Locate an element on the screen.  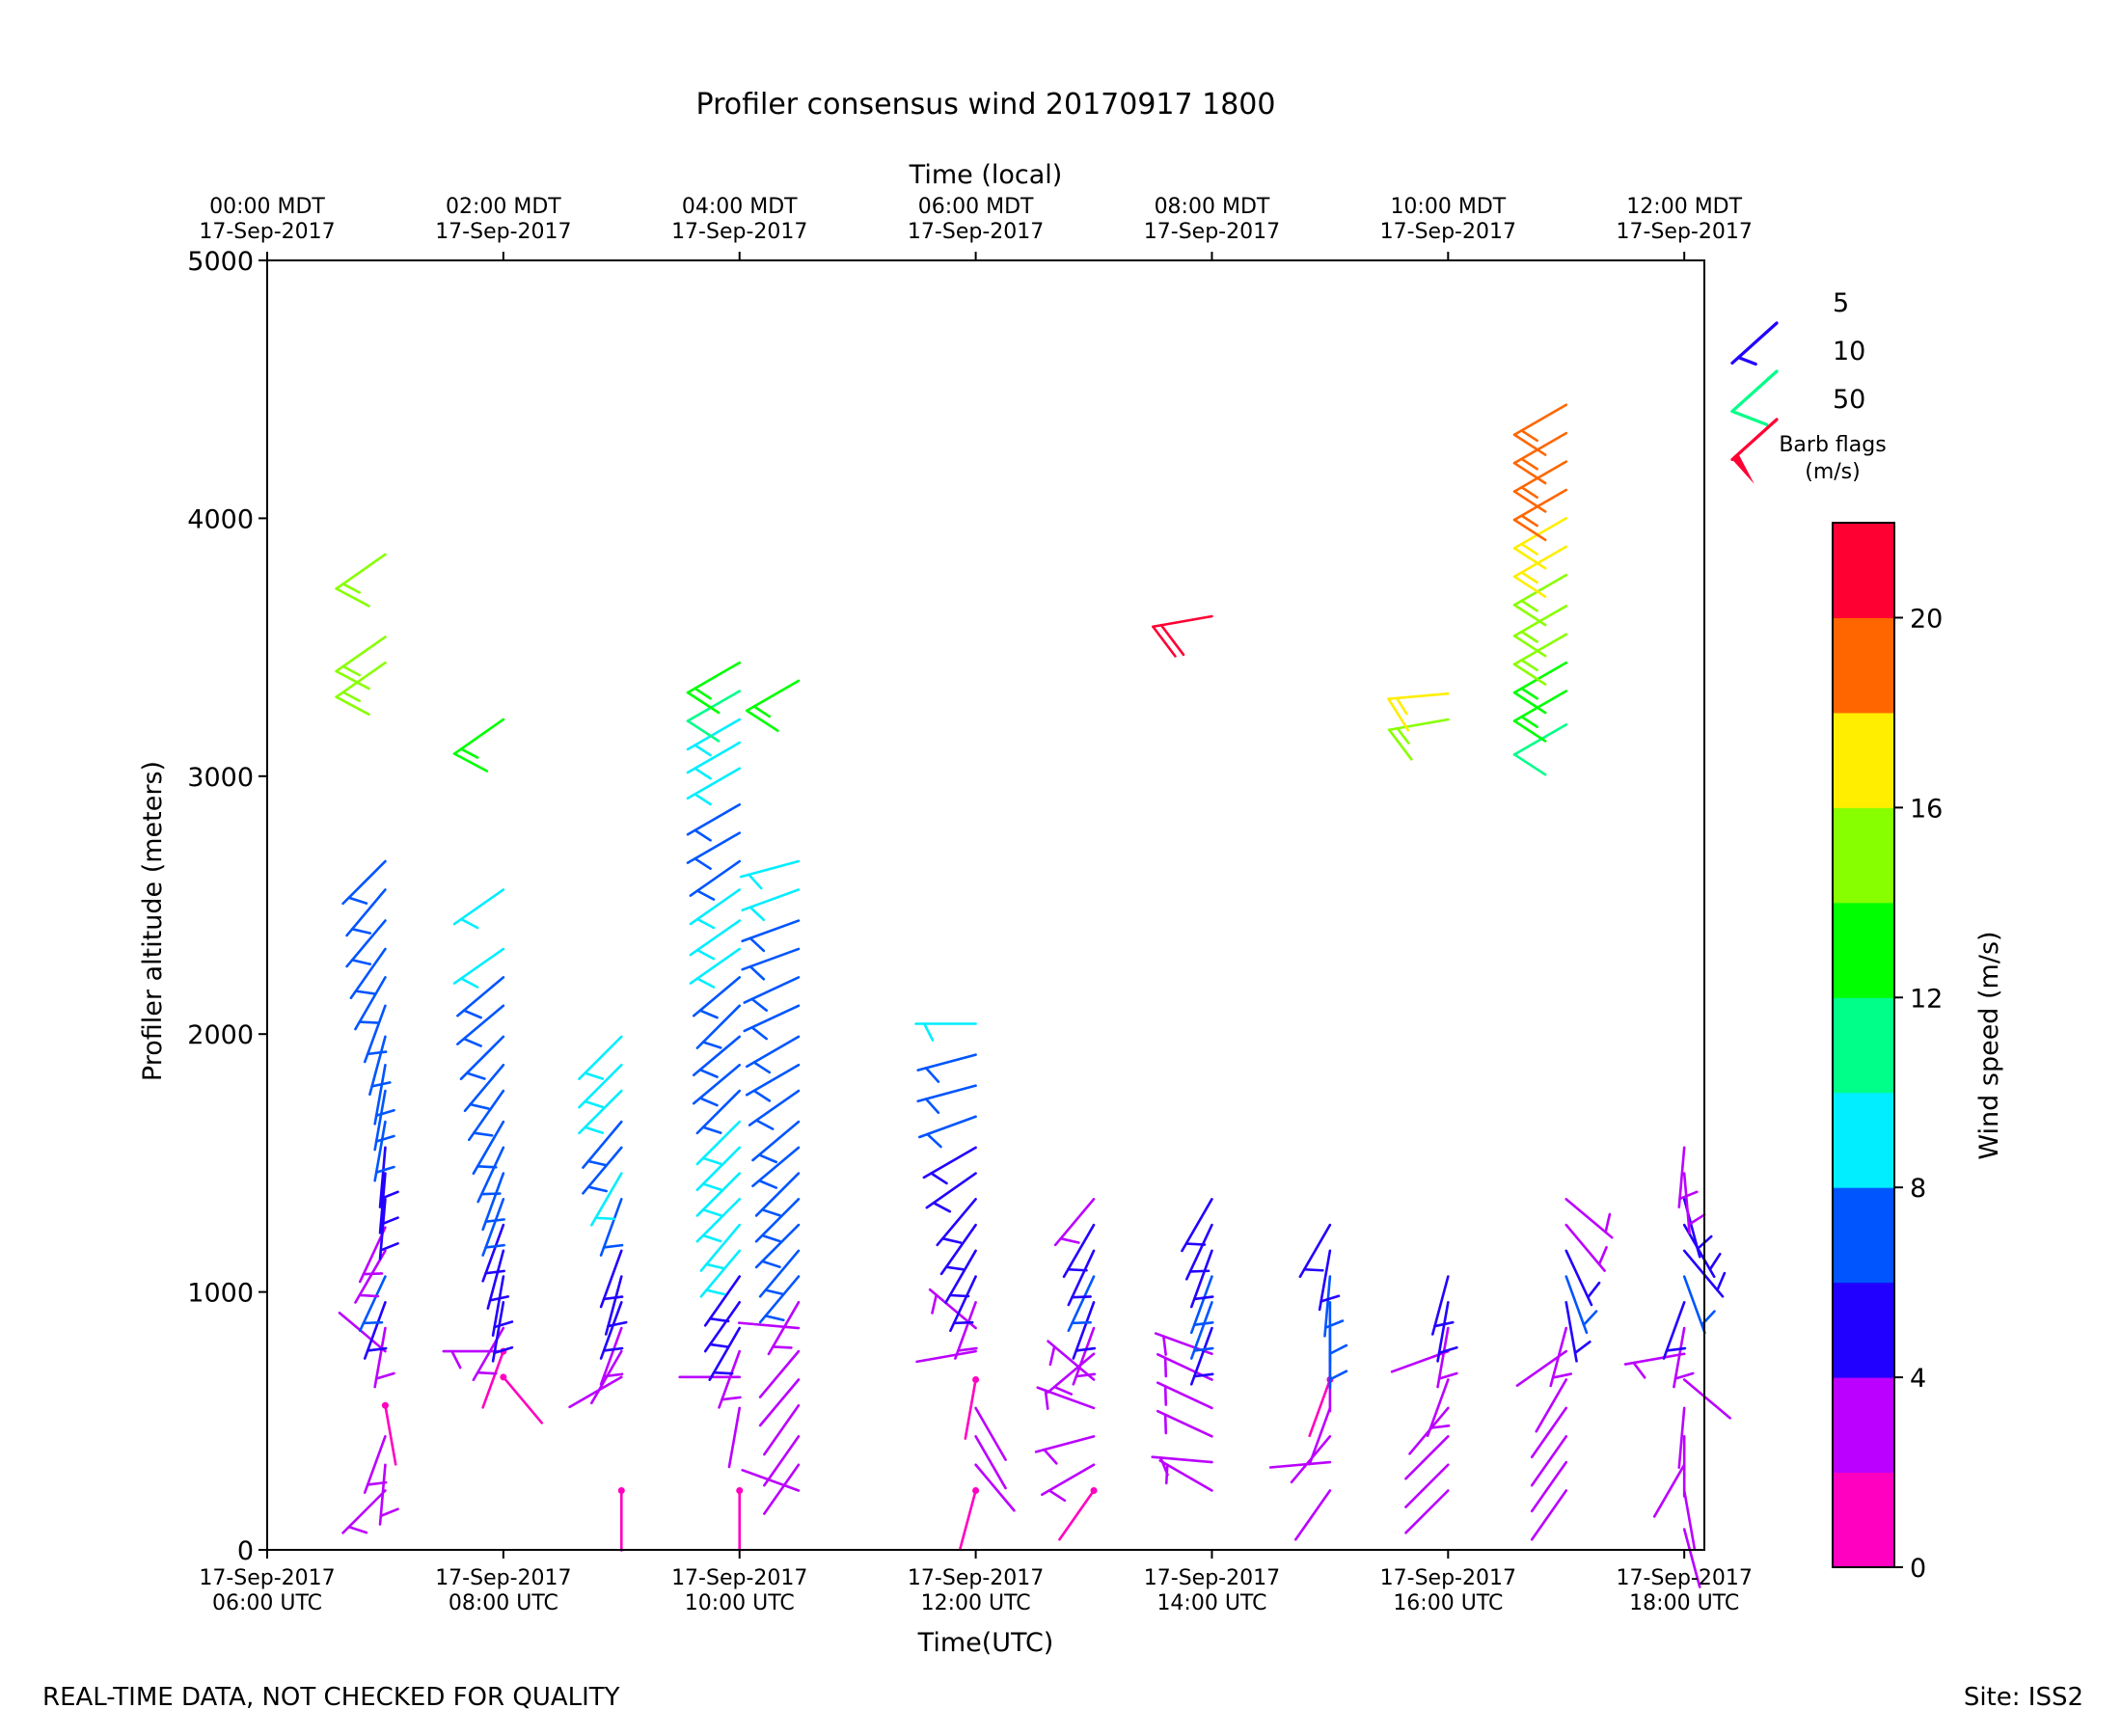
legend-title-line2: (m/s) is located at coordinates (1833, 472).